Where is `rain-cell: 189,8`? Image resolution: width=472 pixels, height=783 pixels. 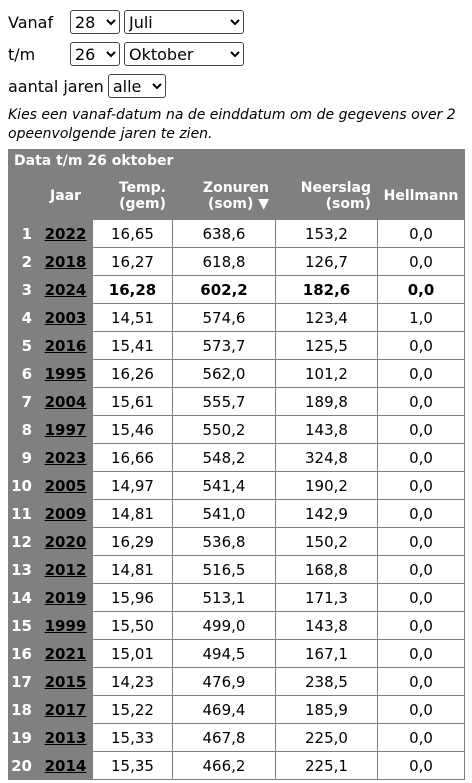
rain-cell: 189,8 is located at coordinates (326, 401).